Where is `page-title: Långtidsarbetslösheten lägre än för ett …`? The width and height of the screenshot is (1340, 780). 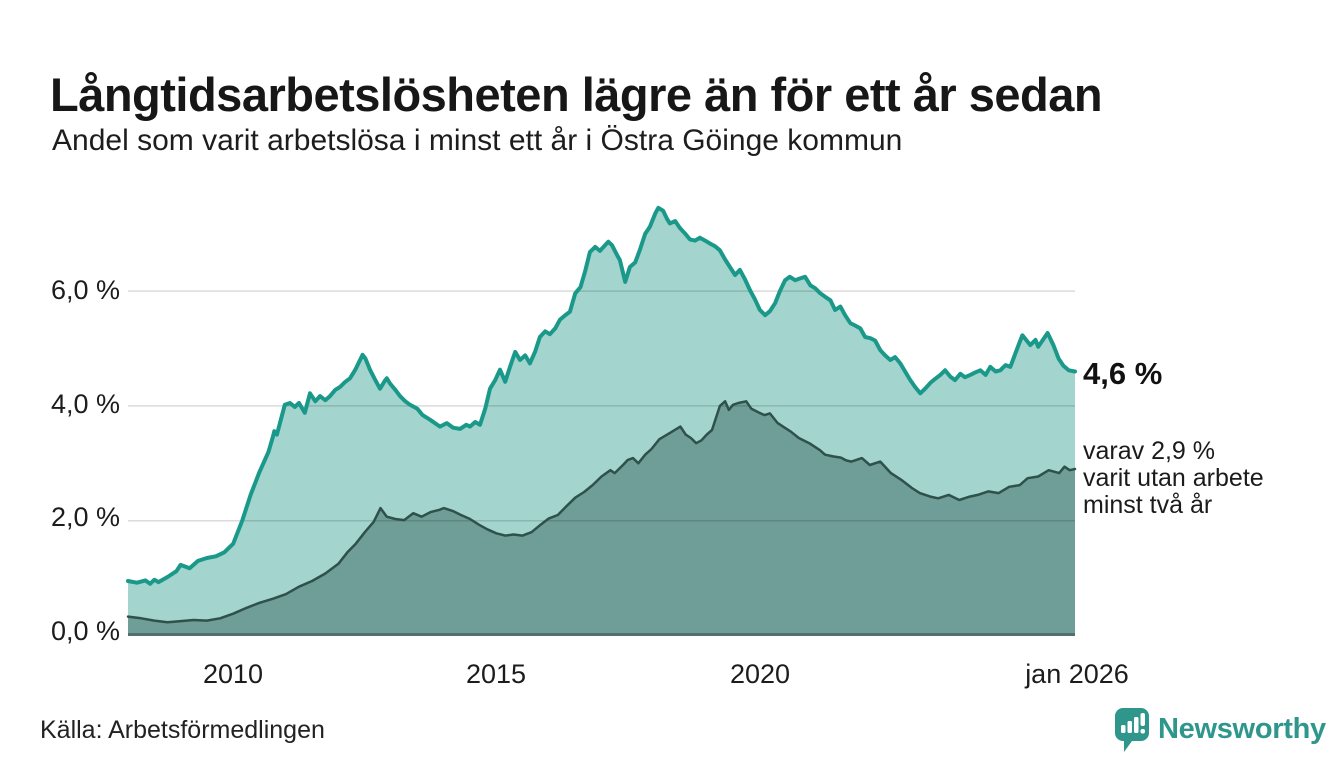 page-title: Långtidsarbetslösheten lägre än för ett … is located at coordinates (576, 95).